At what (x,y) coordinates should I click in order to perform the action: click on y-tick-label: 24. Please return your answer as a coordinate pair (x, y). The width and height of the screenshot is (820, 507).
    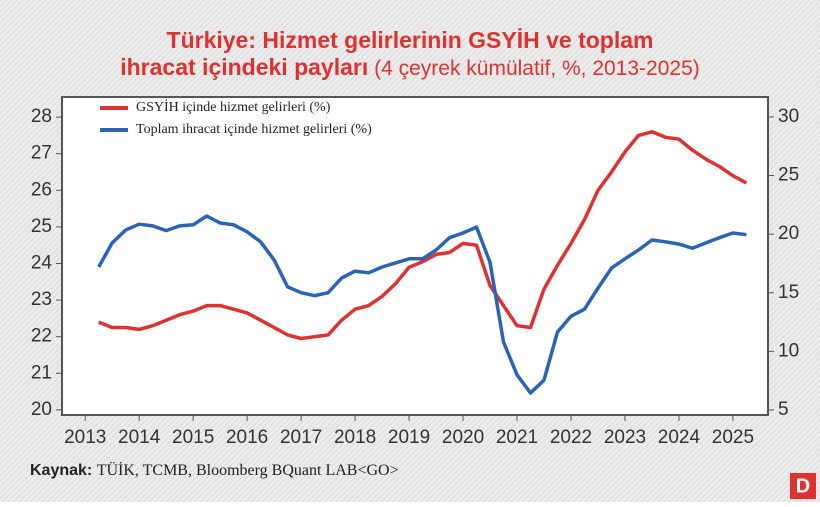
    Looking at the image, I should click on (42, 263).